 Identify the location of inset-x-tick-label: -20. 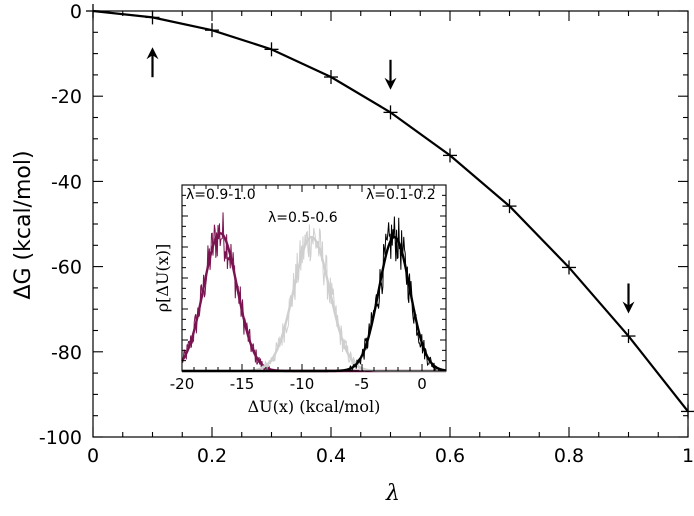
(182, 384).